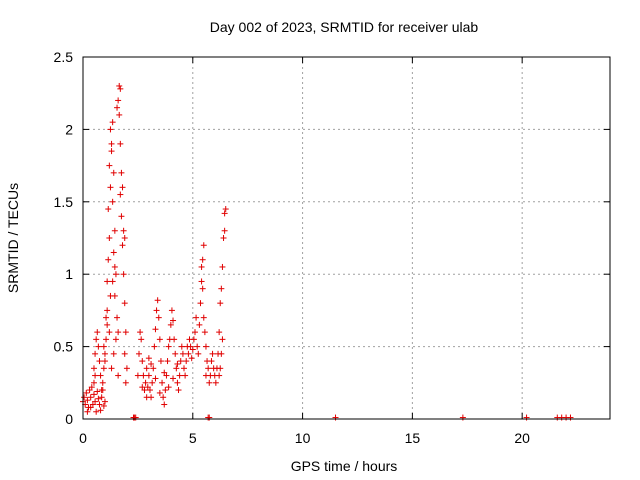 The height and width of the screenshot is (480, 640). What do you see at coordinates (303, 438) in the screenshot?
I see `x-tick-label: 10` at bounding box center [303, 438].